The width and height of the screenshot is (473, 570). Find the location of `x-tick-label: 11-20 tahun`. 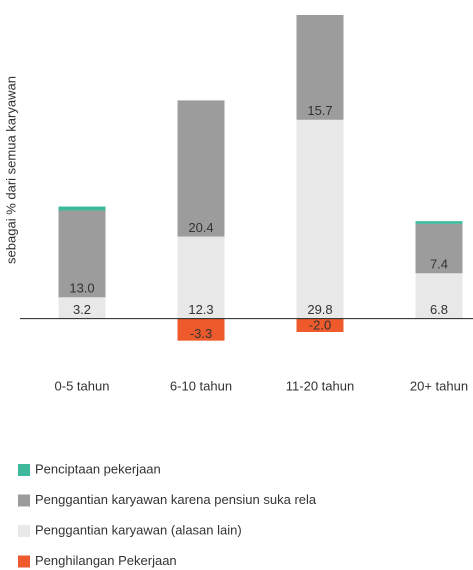

x-tick-label: 11-20 tahun is located at coordinates (320, 385).